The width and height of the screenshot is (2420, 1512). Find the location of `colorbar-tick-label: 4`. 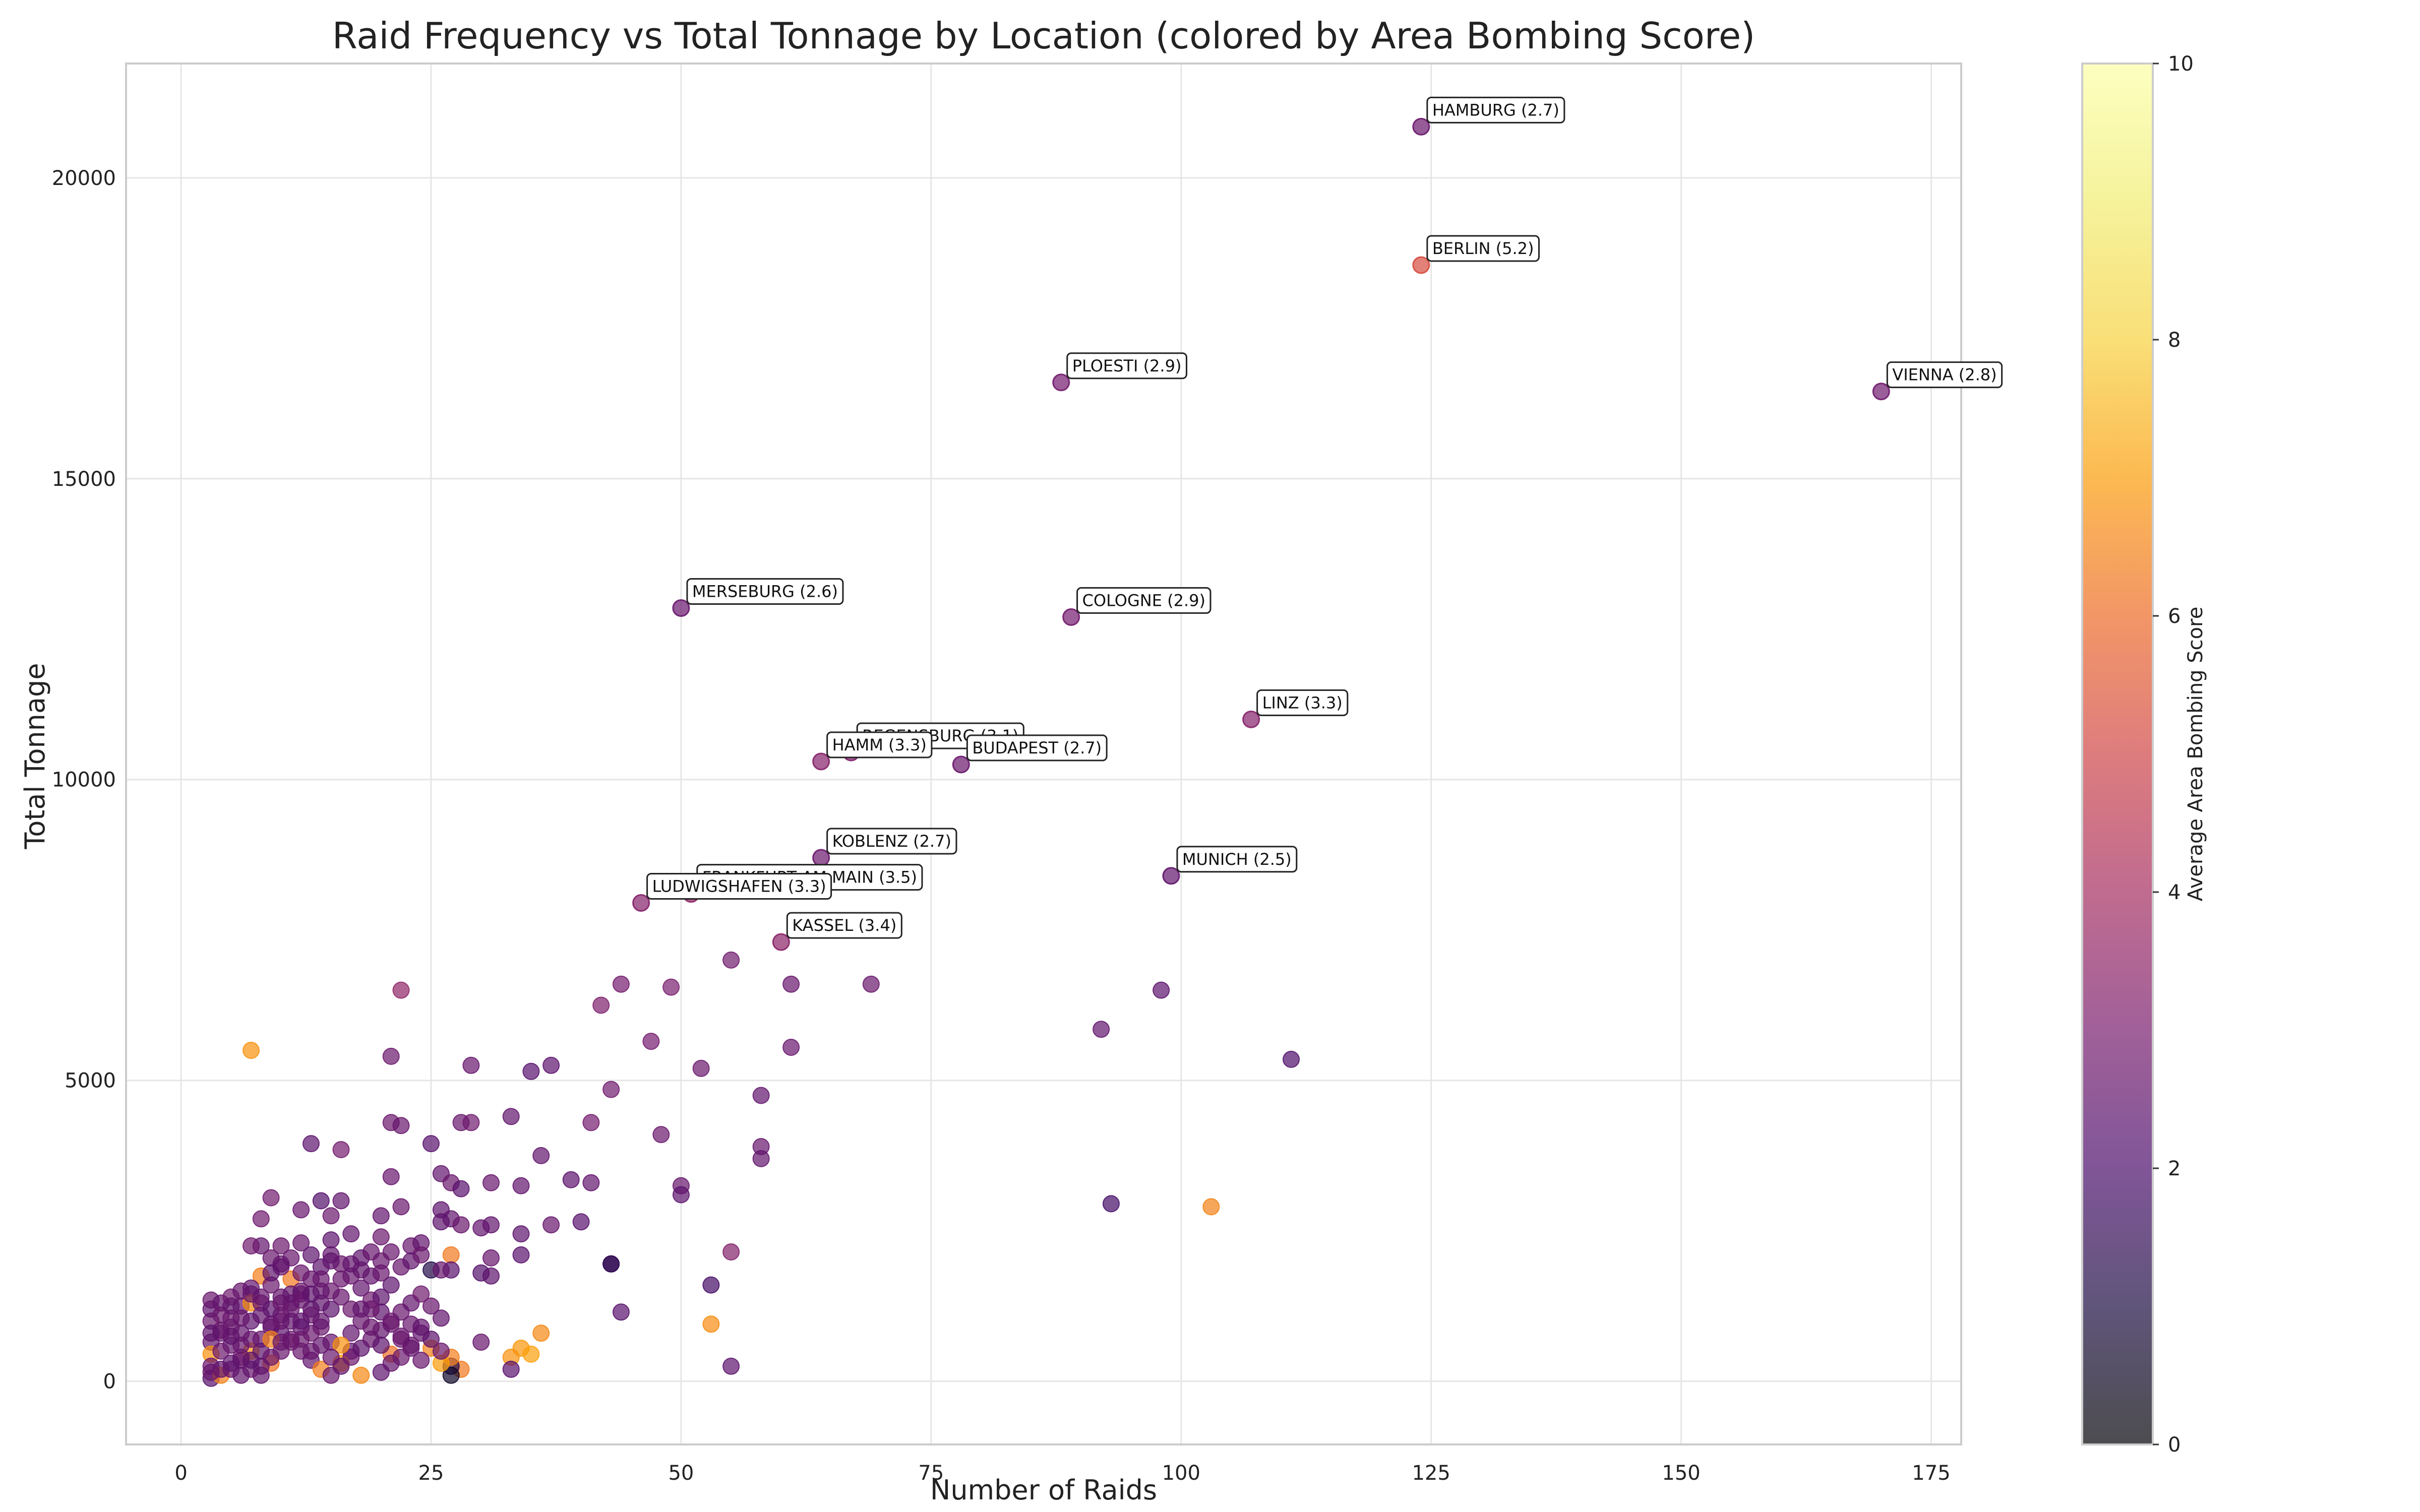

colorbar-tick-label: 4 is located at coordinates (2174, 893).